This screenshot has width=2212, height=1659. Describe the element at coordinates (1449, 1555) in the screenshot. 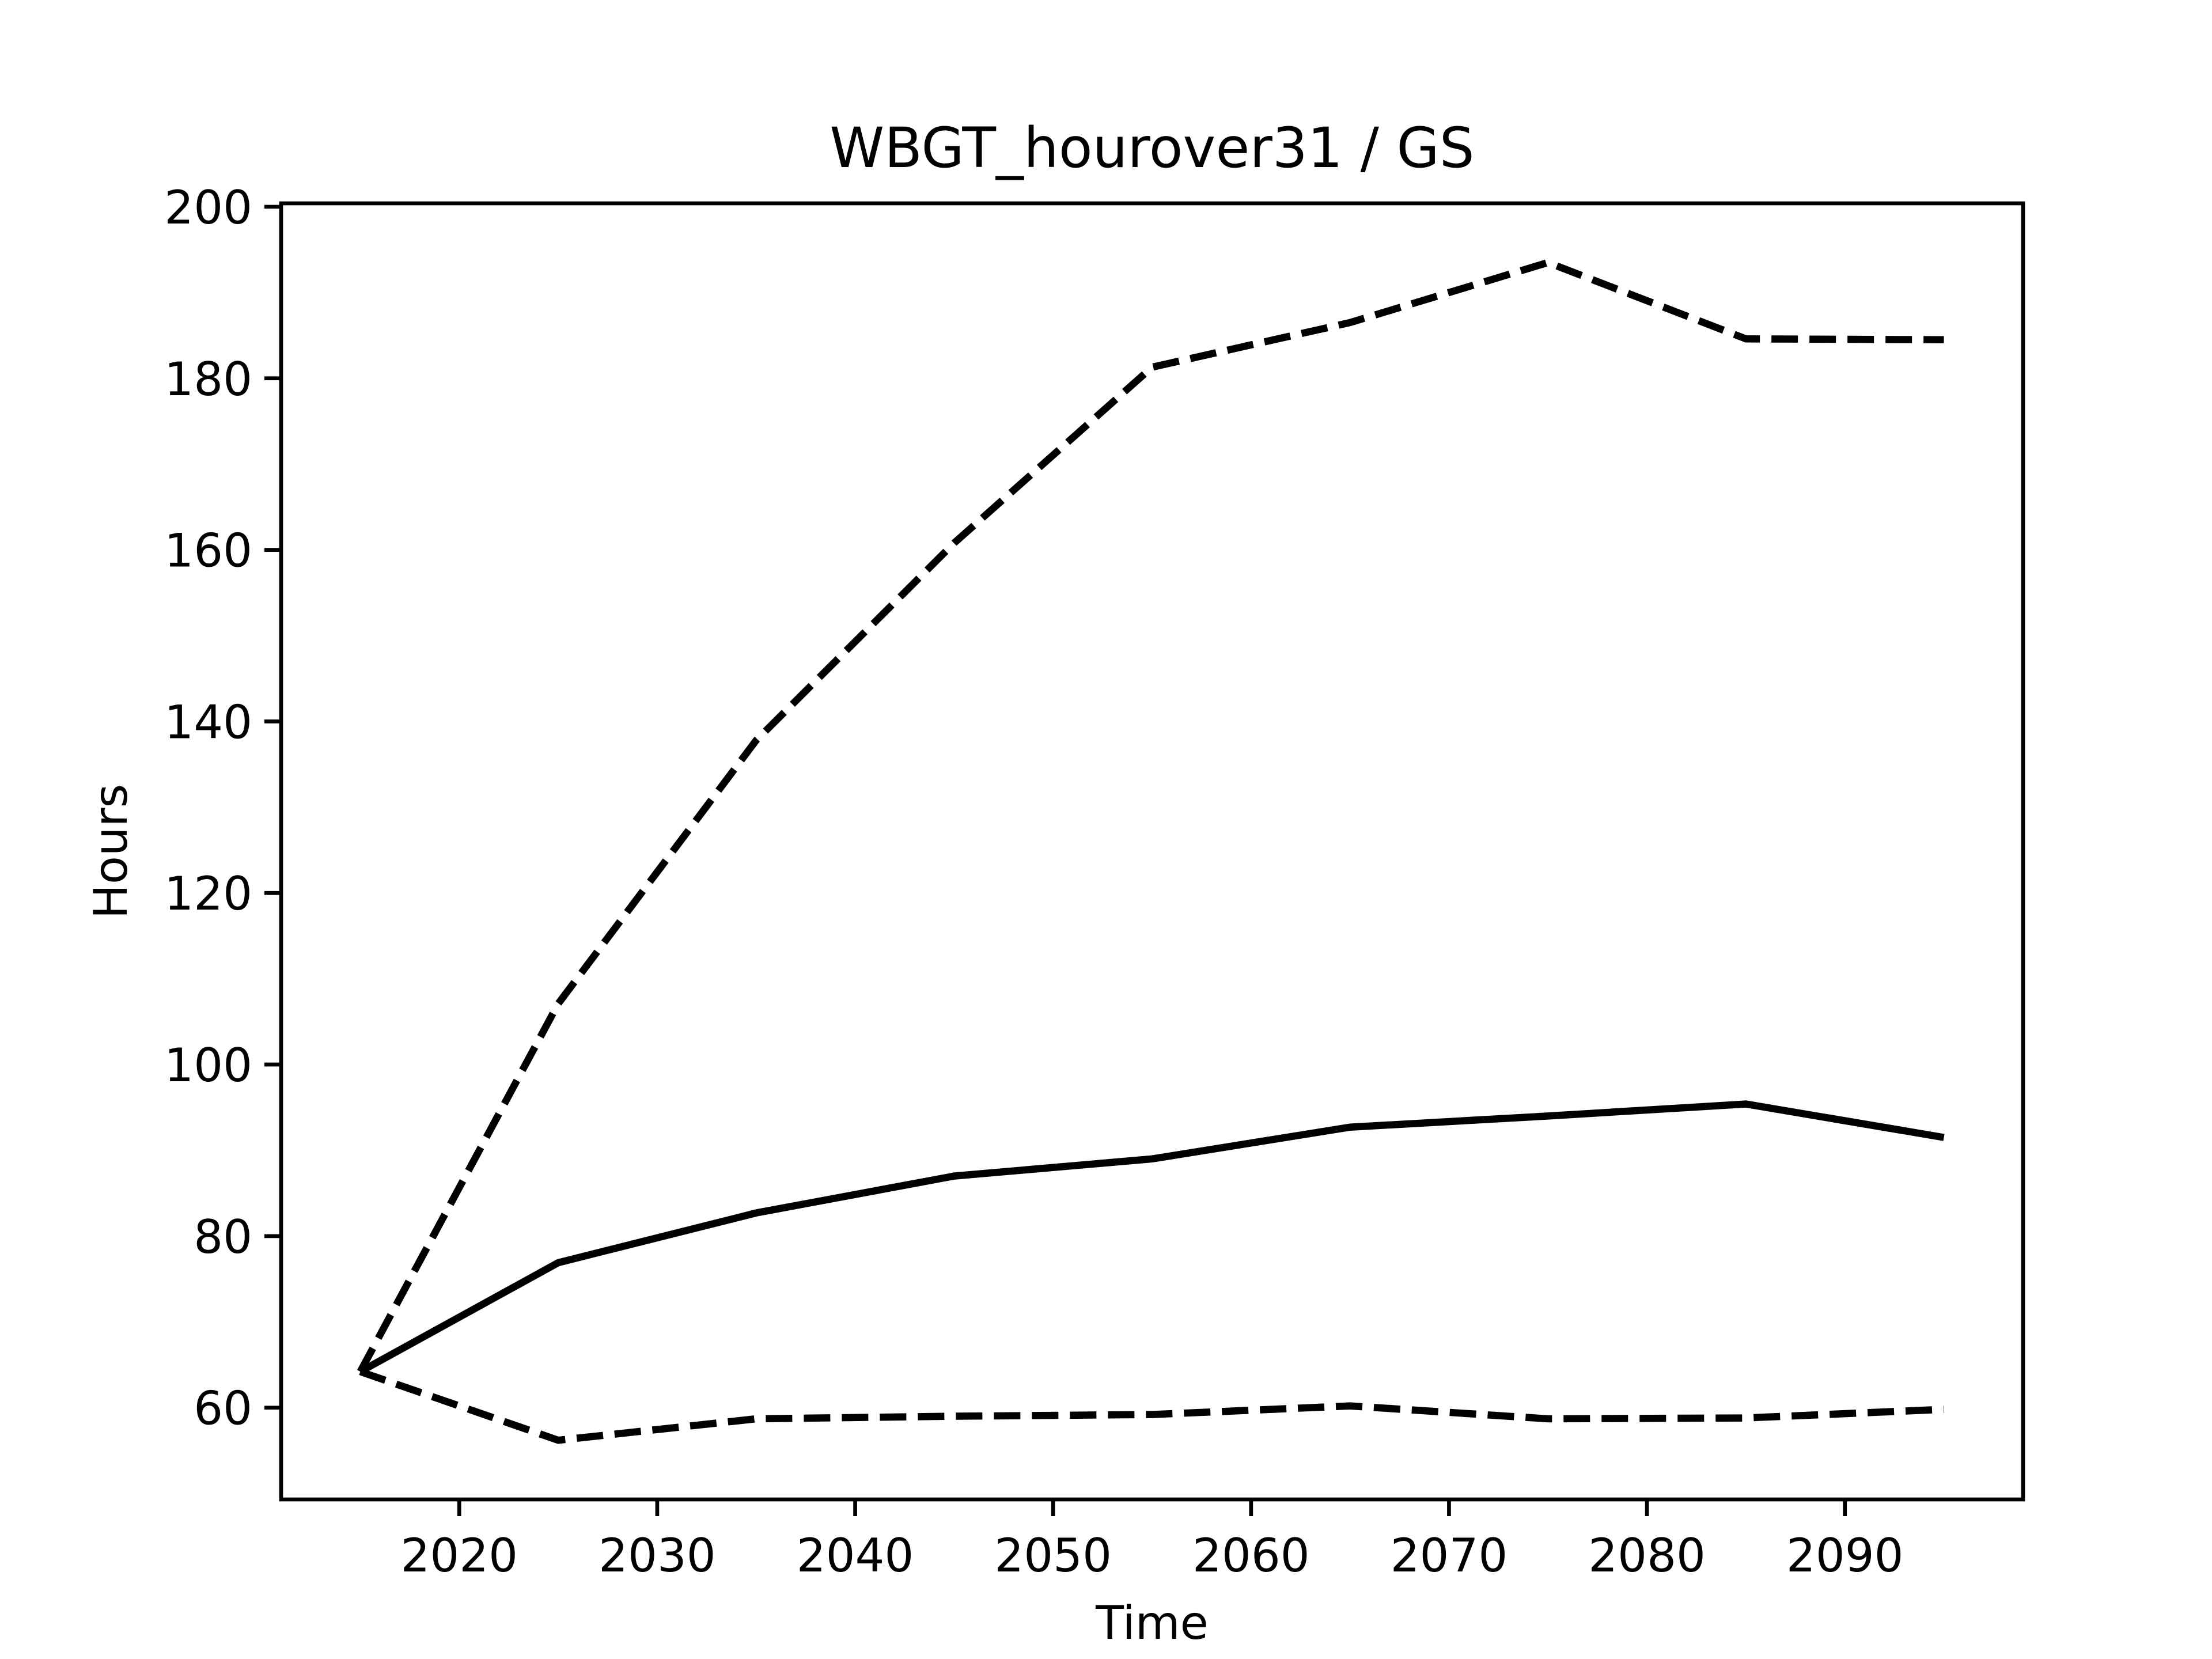

I see `x-tick-label: 2070` at that location.